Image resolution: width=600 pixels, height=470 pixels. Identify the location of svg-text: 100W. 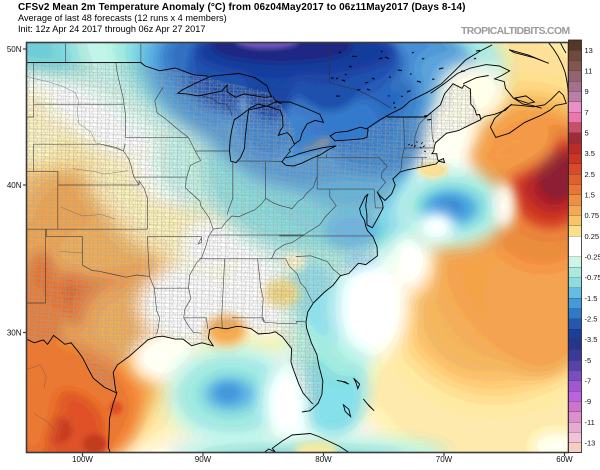
(82, 459).